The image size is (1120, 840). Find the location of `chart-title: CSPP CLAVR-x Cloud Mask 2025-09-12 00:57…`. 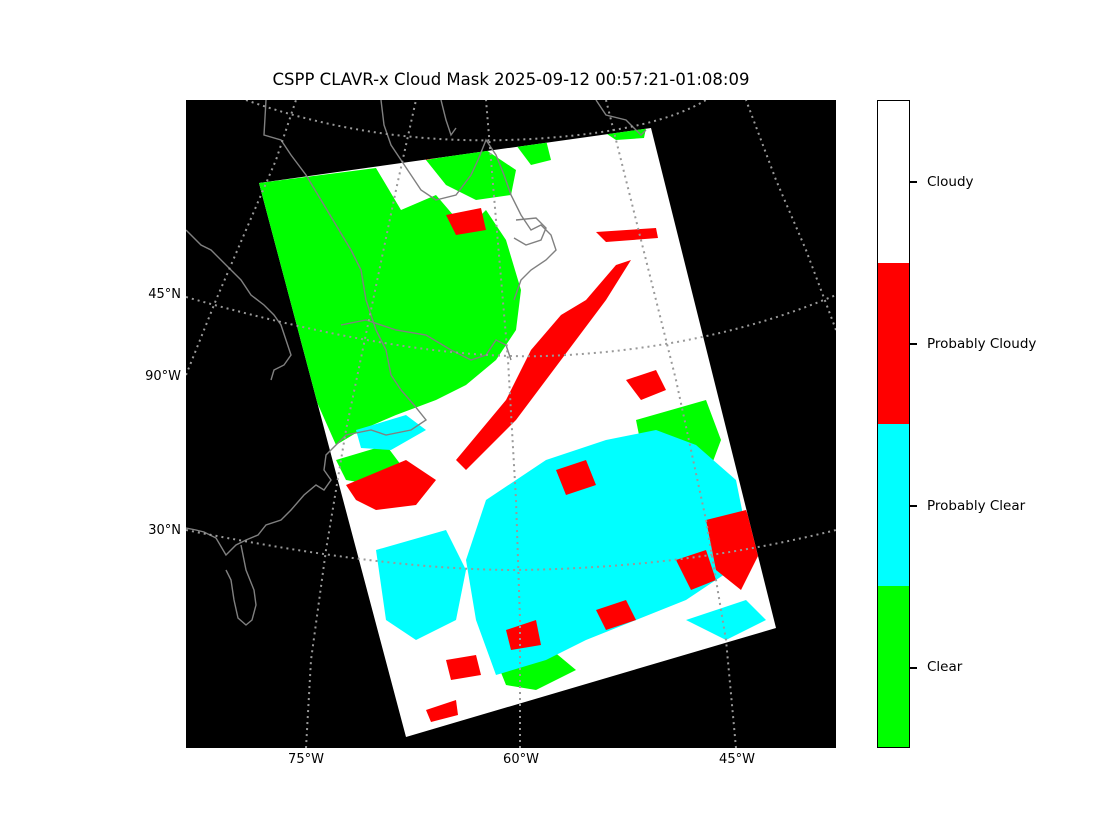

chart-title: CSPP CLAVR-x Cloud Mask 2025-09-12 00:57… is located at coordinates (511, 79).